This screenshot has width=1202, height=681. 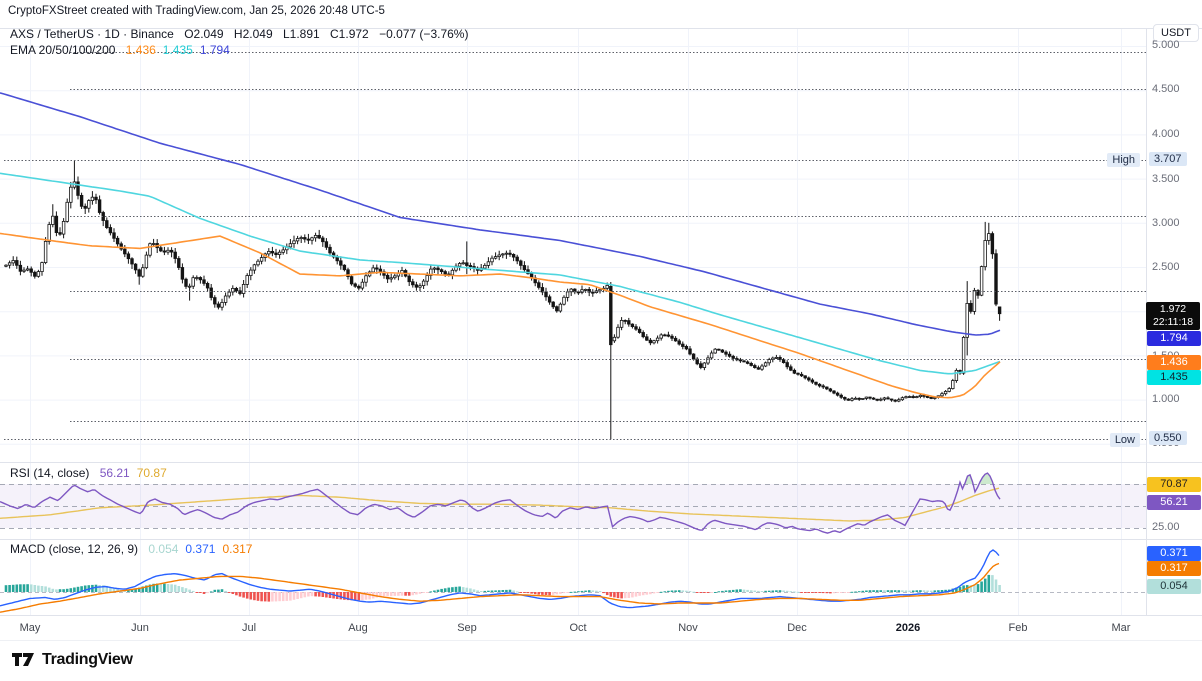 I want to click on tradingview-logo-text: TradingView, so click(x=87, y=659).